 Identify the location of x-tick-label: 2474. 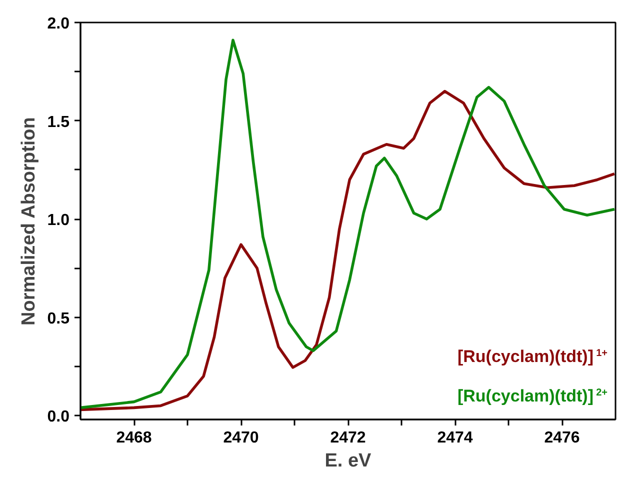
(455, 438).